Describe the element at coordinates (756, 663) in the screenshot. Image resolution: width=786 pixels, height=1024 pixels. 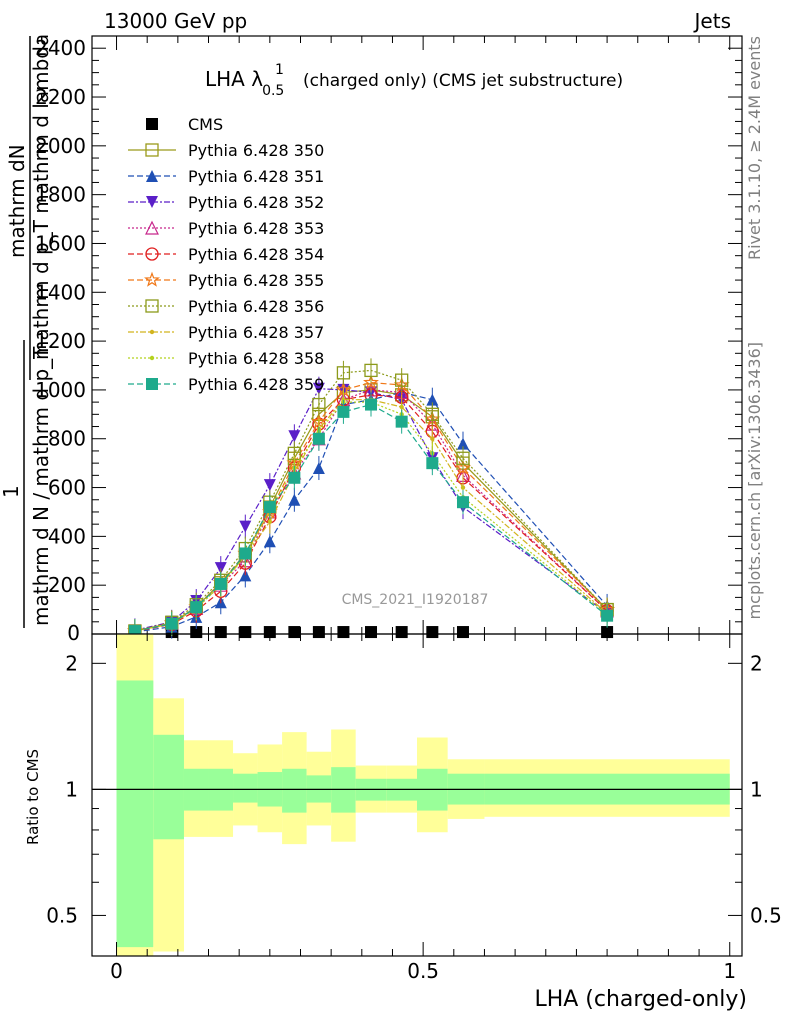
I see `ratio-y-tick-label-right: 2` at that location.